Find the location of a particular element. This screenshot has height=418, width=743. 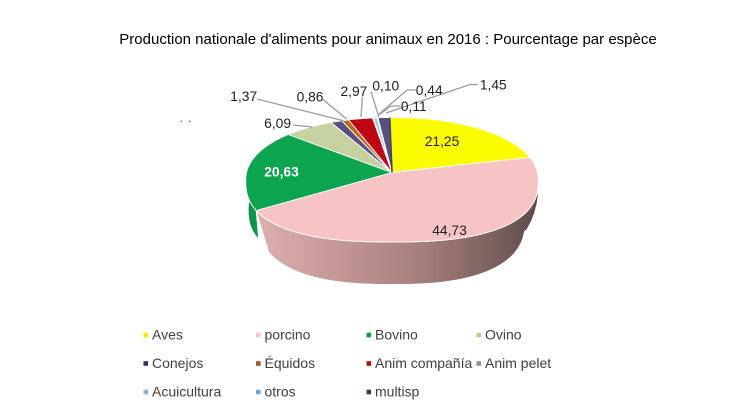

svg-text: 20,63 is located at coordinates (281, 171).